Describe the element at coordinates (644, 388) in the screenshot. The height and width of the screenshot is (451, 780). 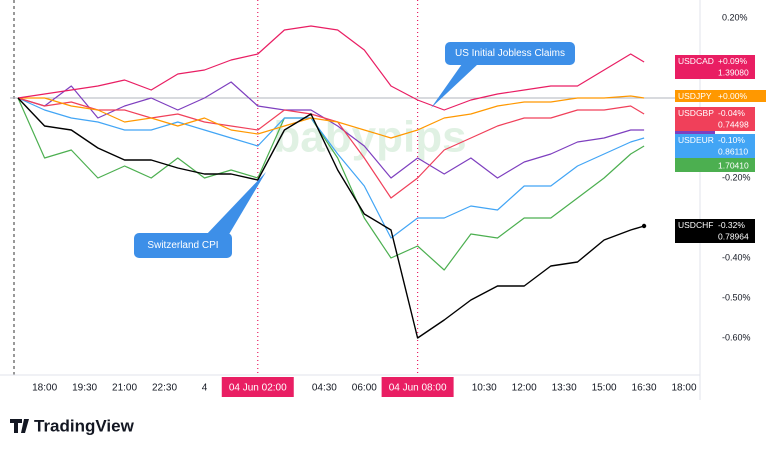
I see `x-tick-label: 16:30` at that location.